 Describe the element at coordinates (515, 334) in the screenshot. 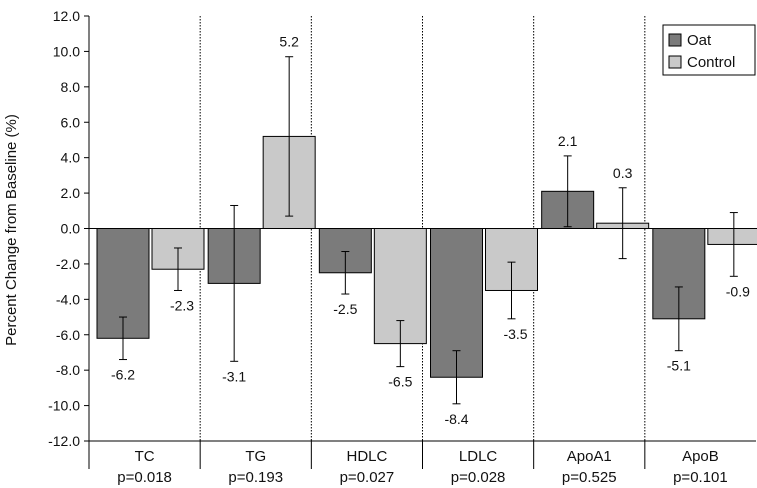

I see `data-label: -3.5` at that location.